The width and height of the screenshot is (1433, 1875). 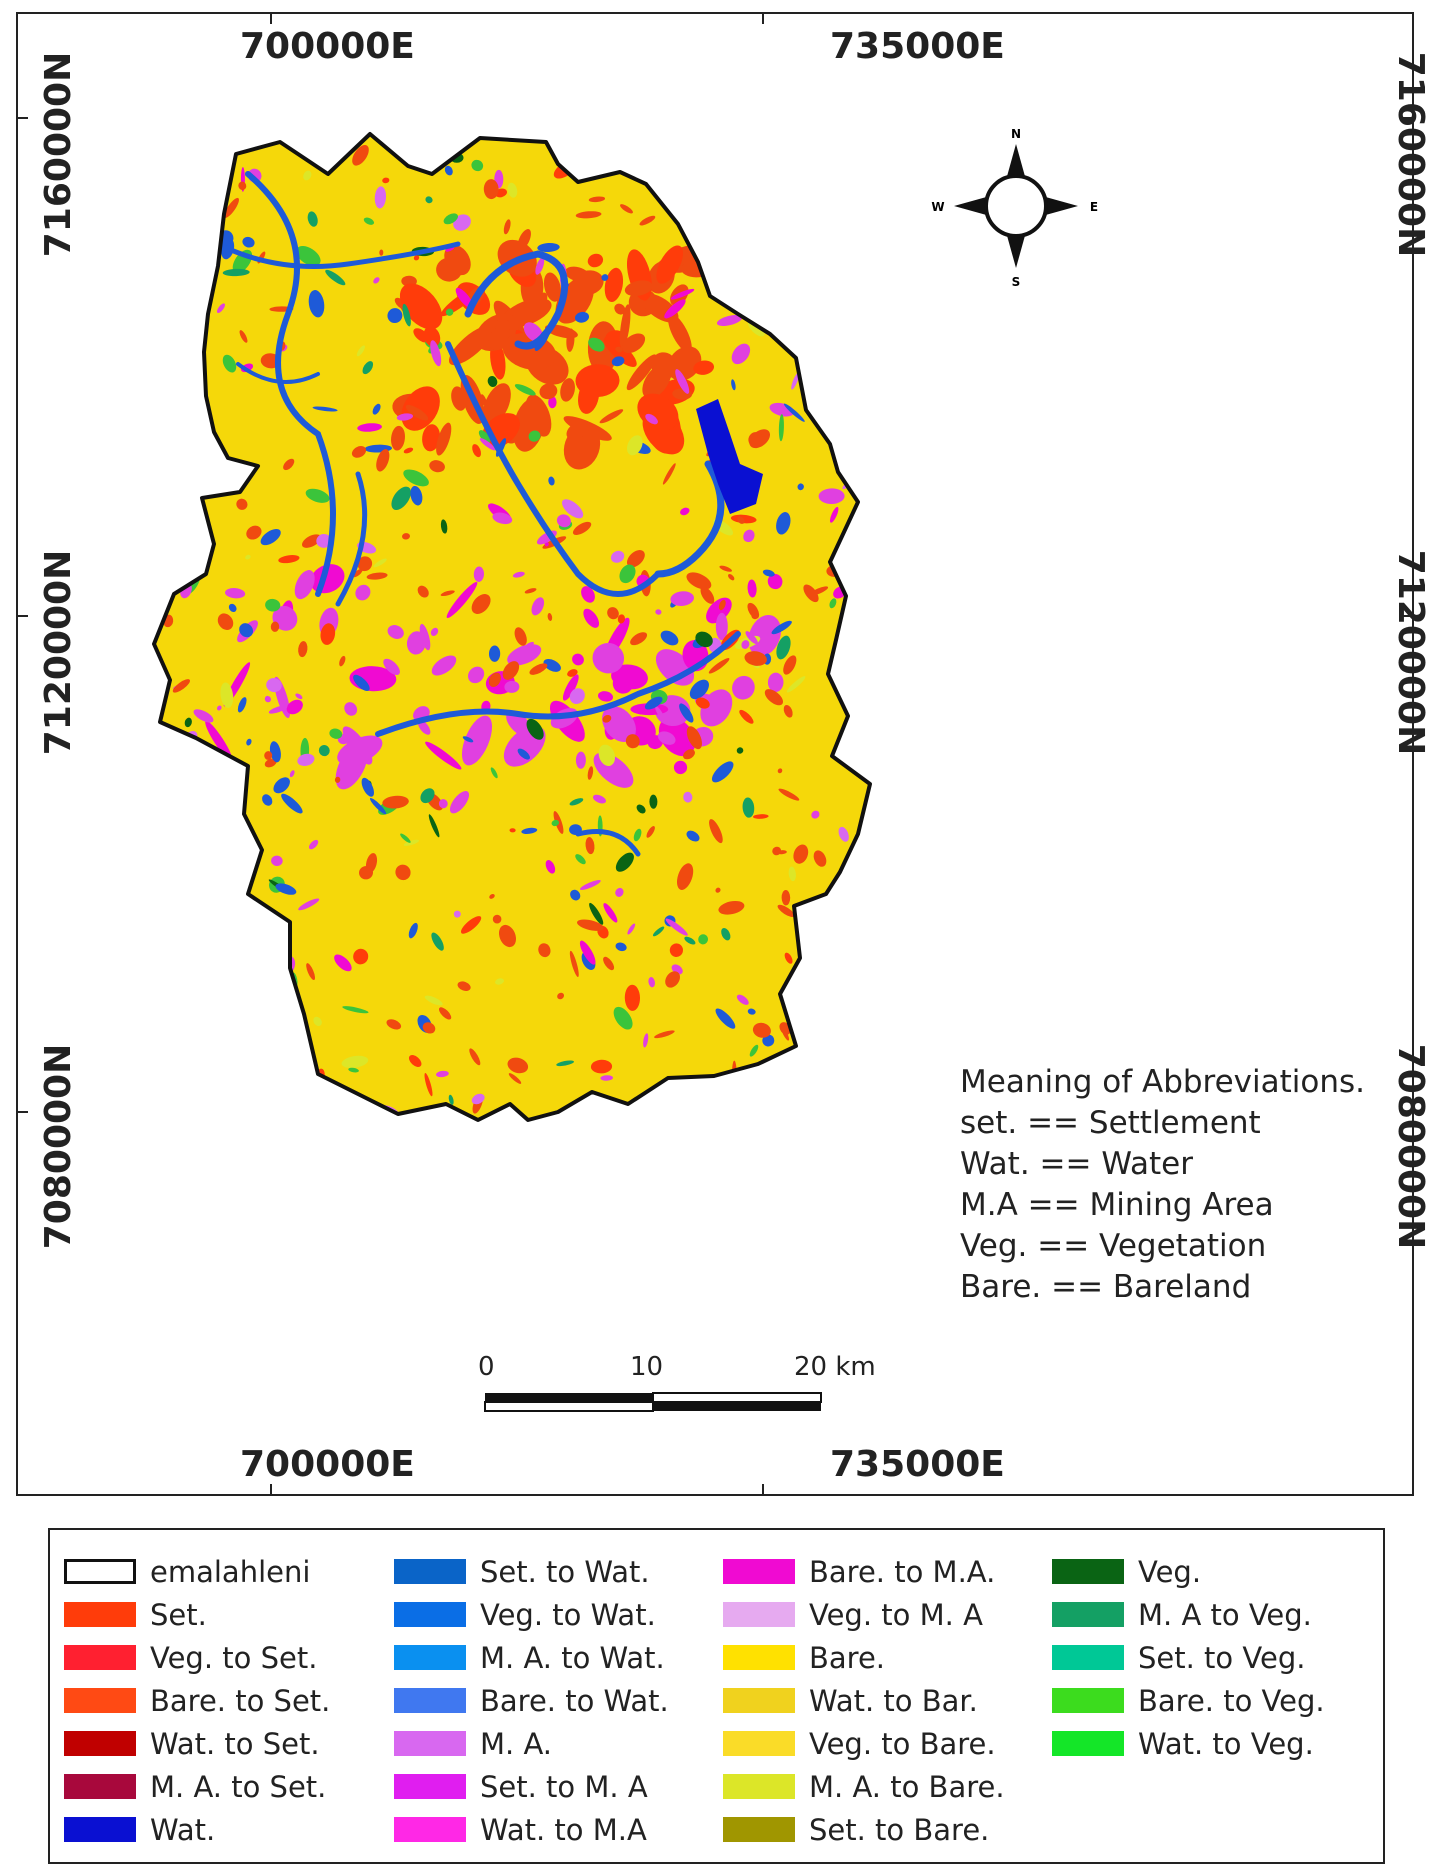 What do you see at coordinates (864, 1571) in the screenshot?
I see `legend-item: Bare. to M.A.` at bounding box center [864, 1571].